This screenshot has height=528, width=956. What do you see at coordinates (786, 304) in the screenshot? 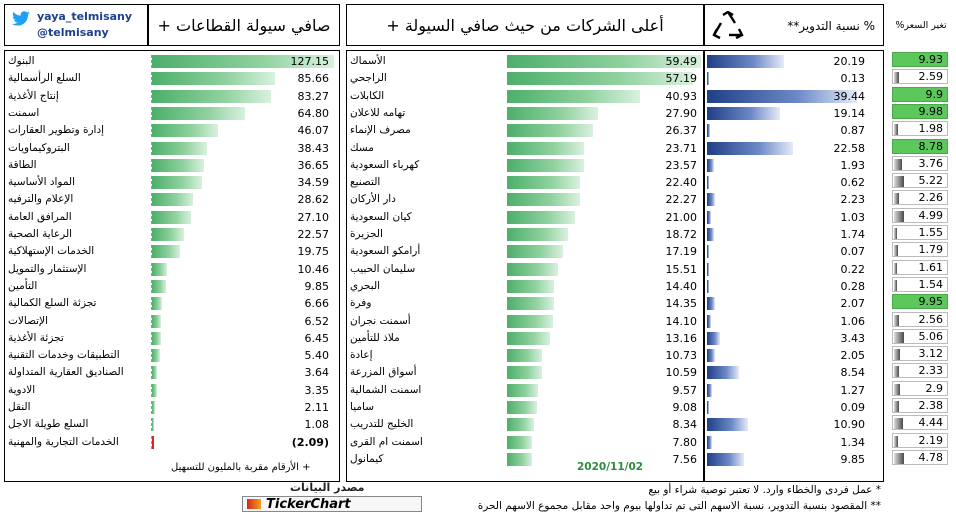
I see `turnover-bar-cell: 2.07` at bounding box center [786, 304].